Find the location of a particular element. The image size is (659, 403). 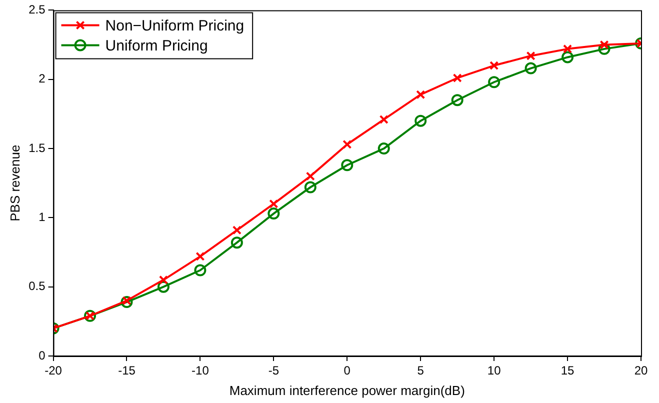

x-tick-label: -5 is located at coordinates (274, 371).